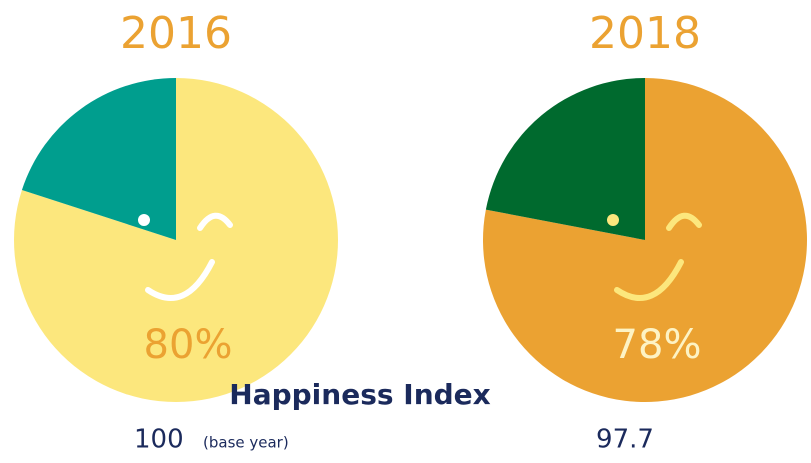 This screenshot has width=811, height=463. Describe the element at coordinates (645, 33) in the screenshot. I see `pie-title: 2018` at that location.